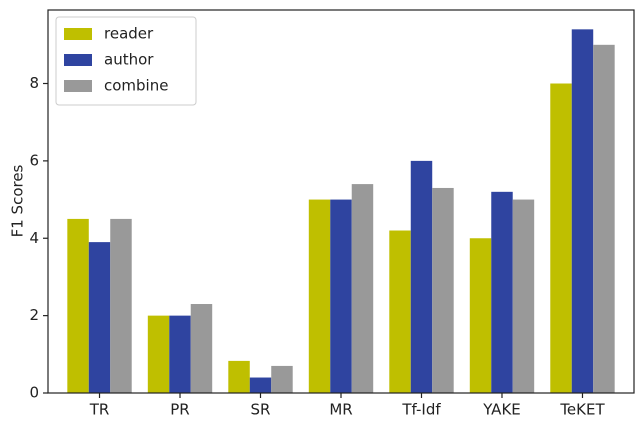 This screenshot has width=636, height=421. I want to click on y-axis-label: F1 Scores, so click(18, 200).